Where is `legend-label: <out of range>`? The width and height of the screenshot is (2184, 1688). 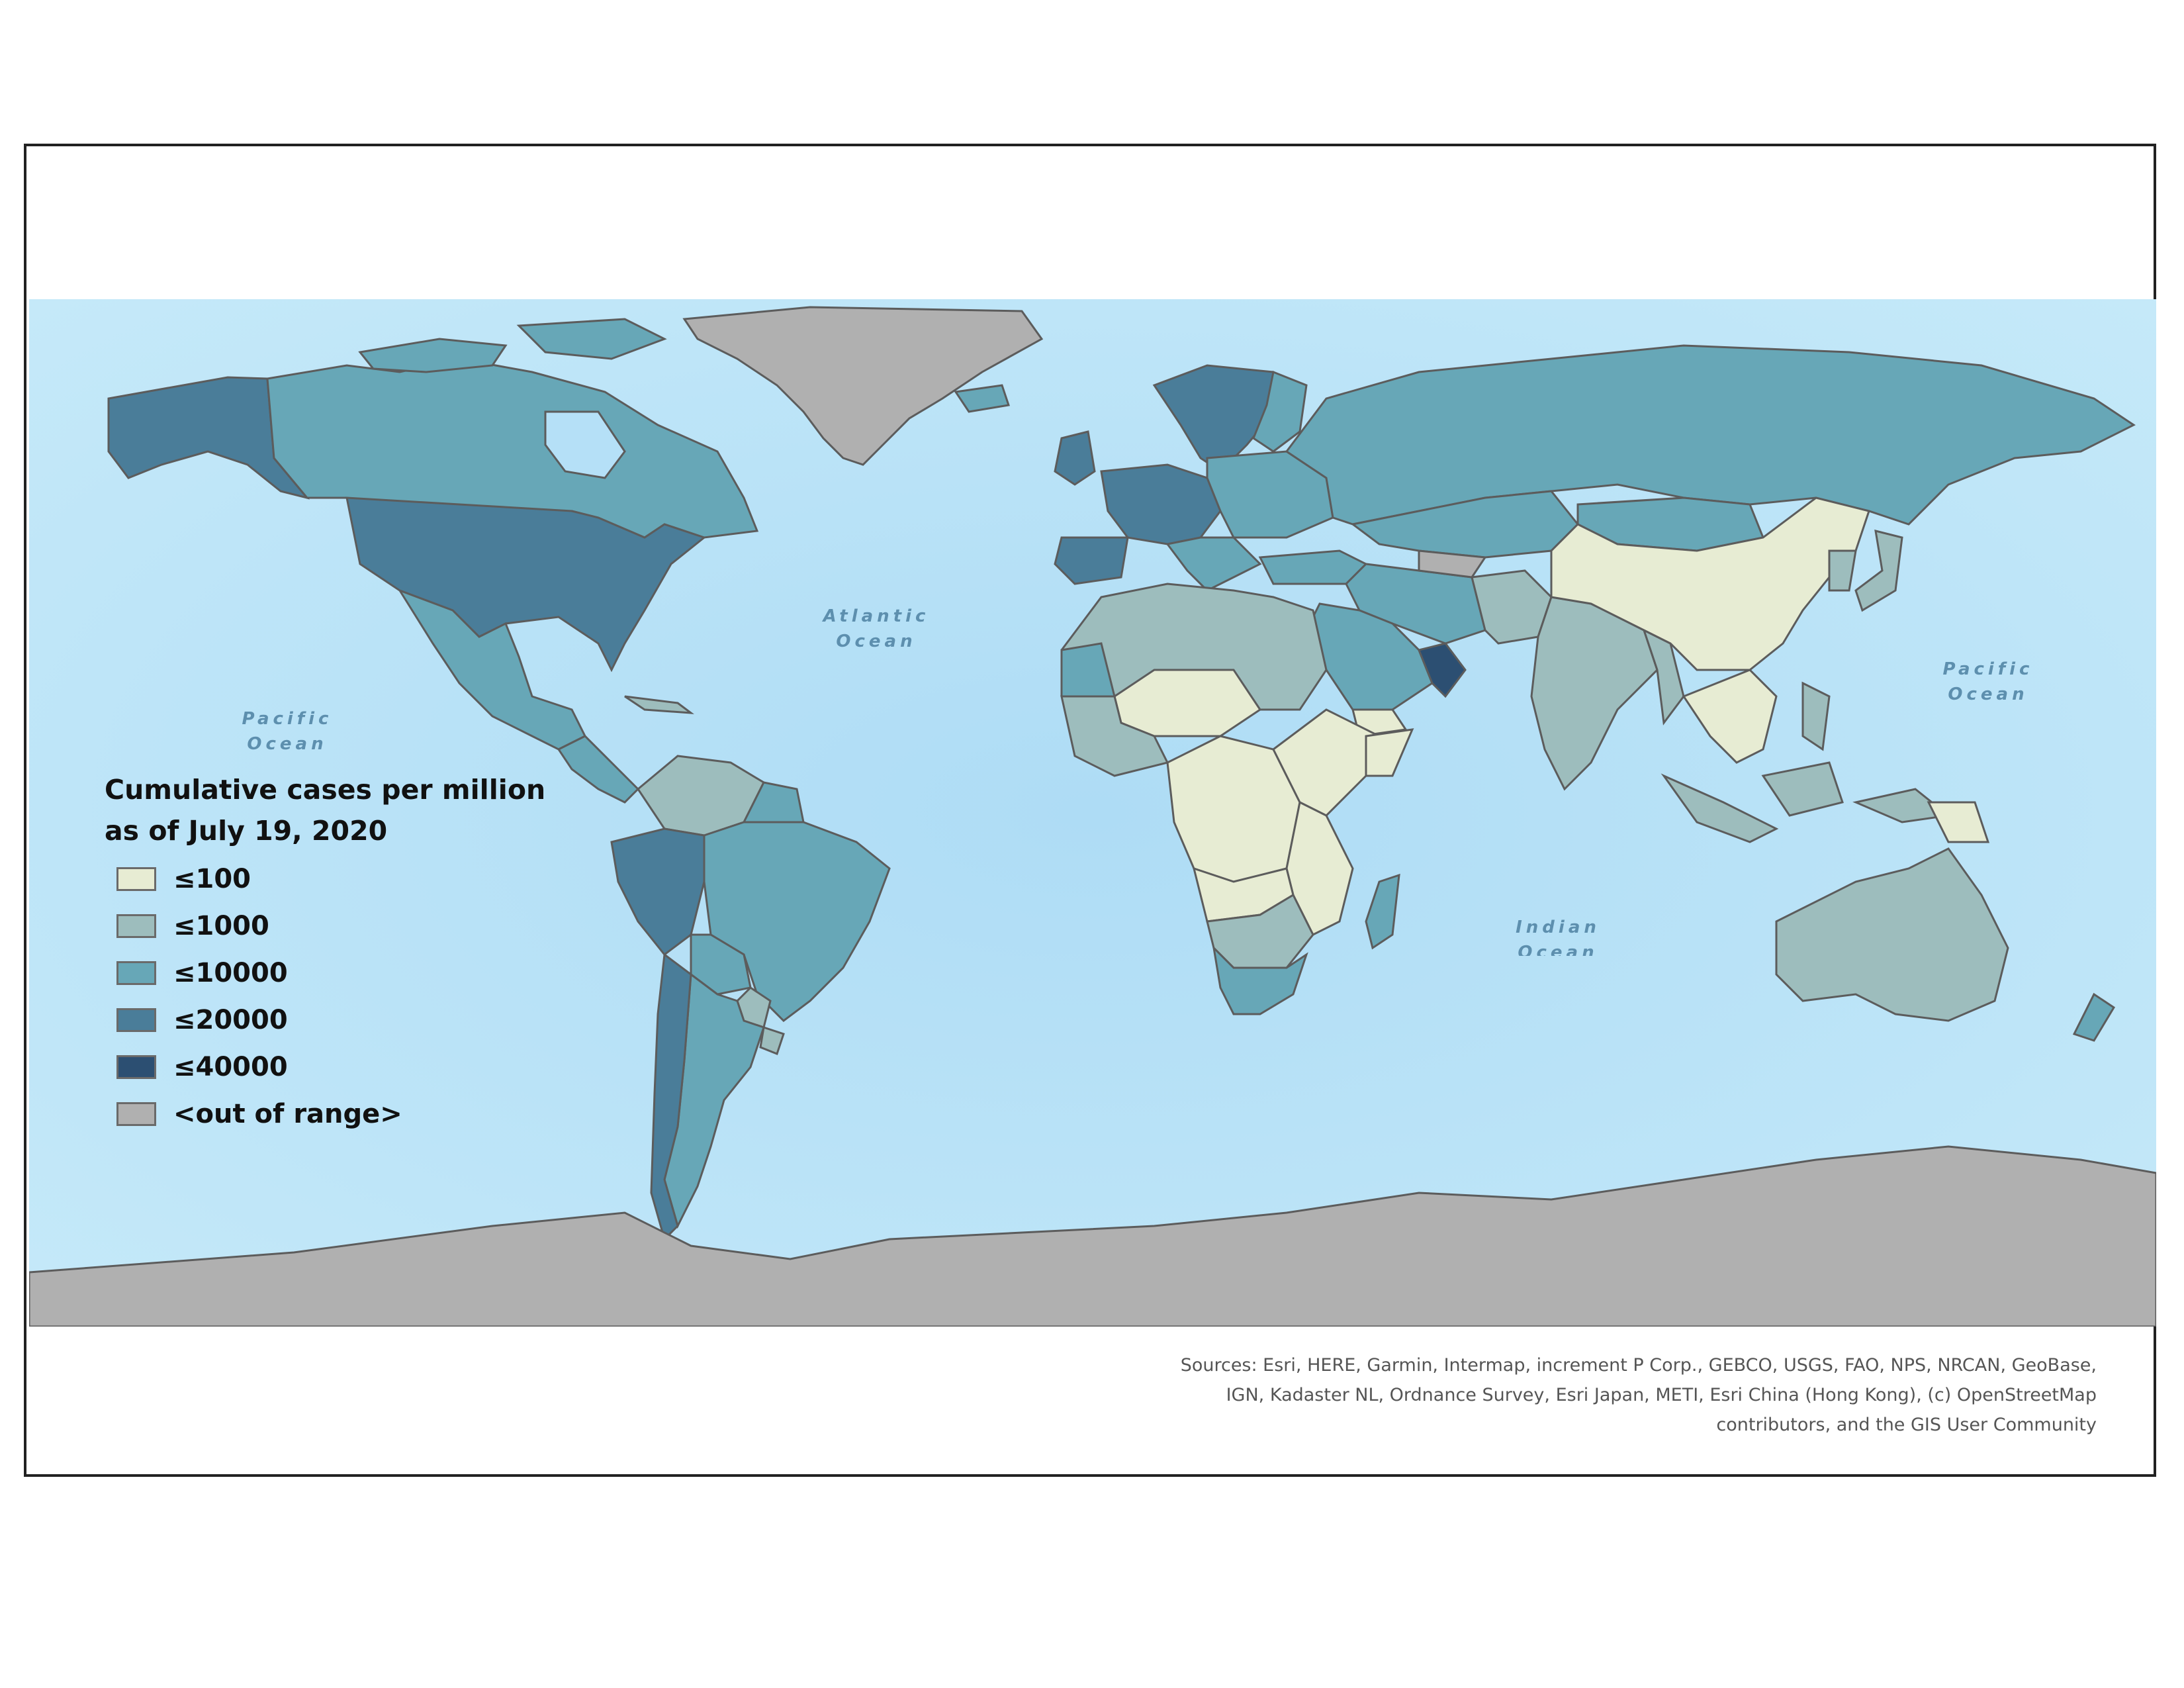 legend-label: <out of range> is located at coordinates (287, 1113).